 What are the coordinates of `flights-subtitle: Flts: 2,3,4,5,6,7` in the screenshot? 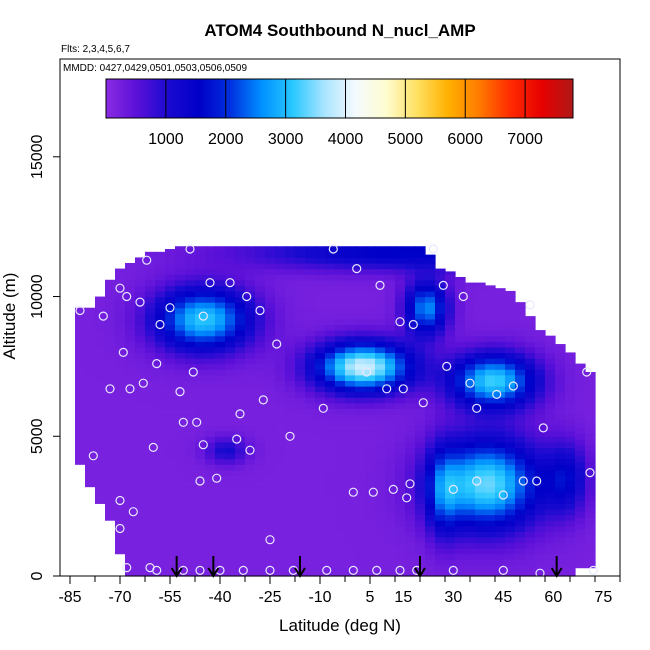 It's located at (95, 49).